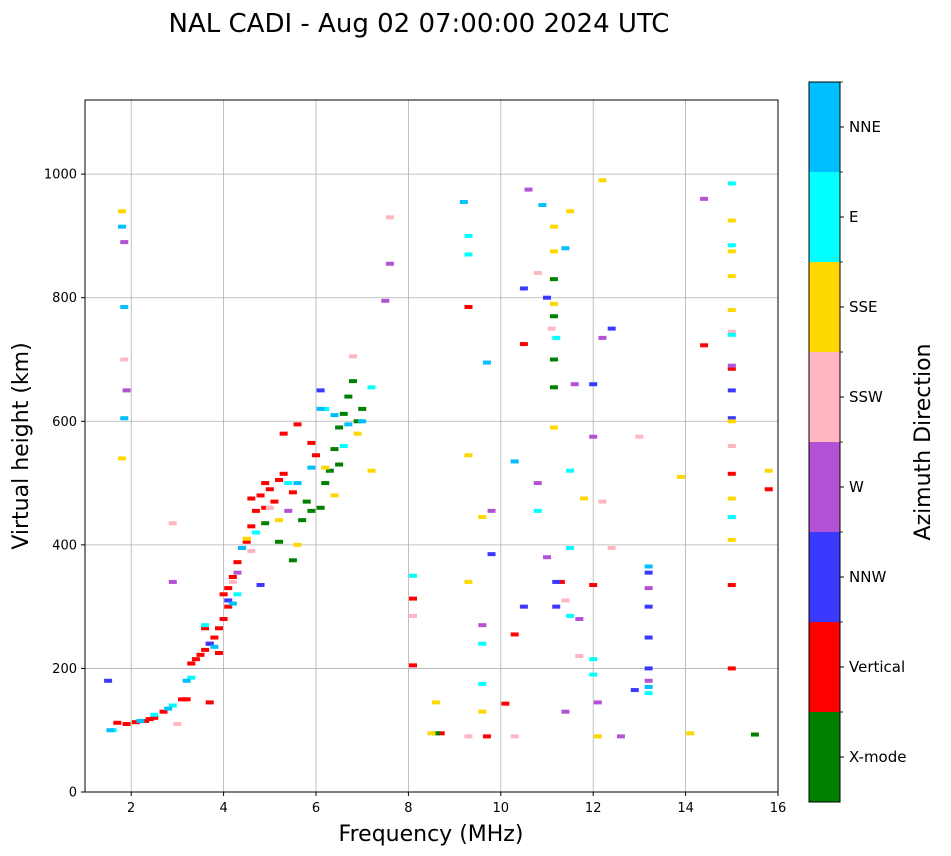 This screenshot has width=951, height=856. What do you see at coordinates (64, 298) in the screenshot?
I see `y-tick-label: 800` at bounding box center [64, 298].